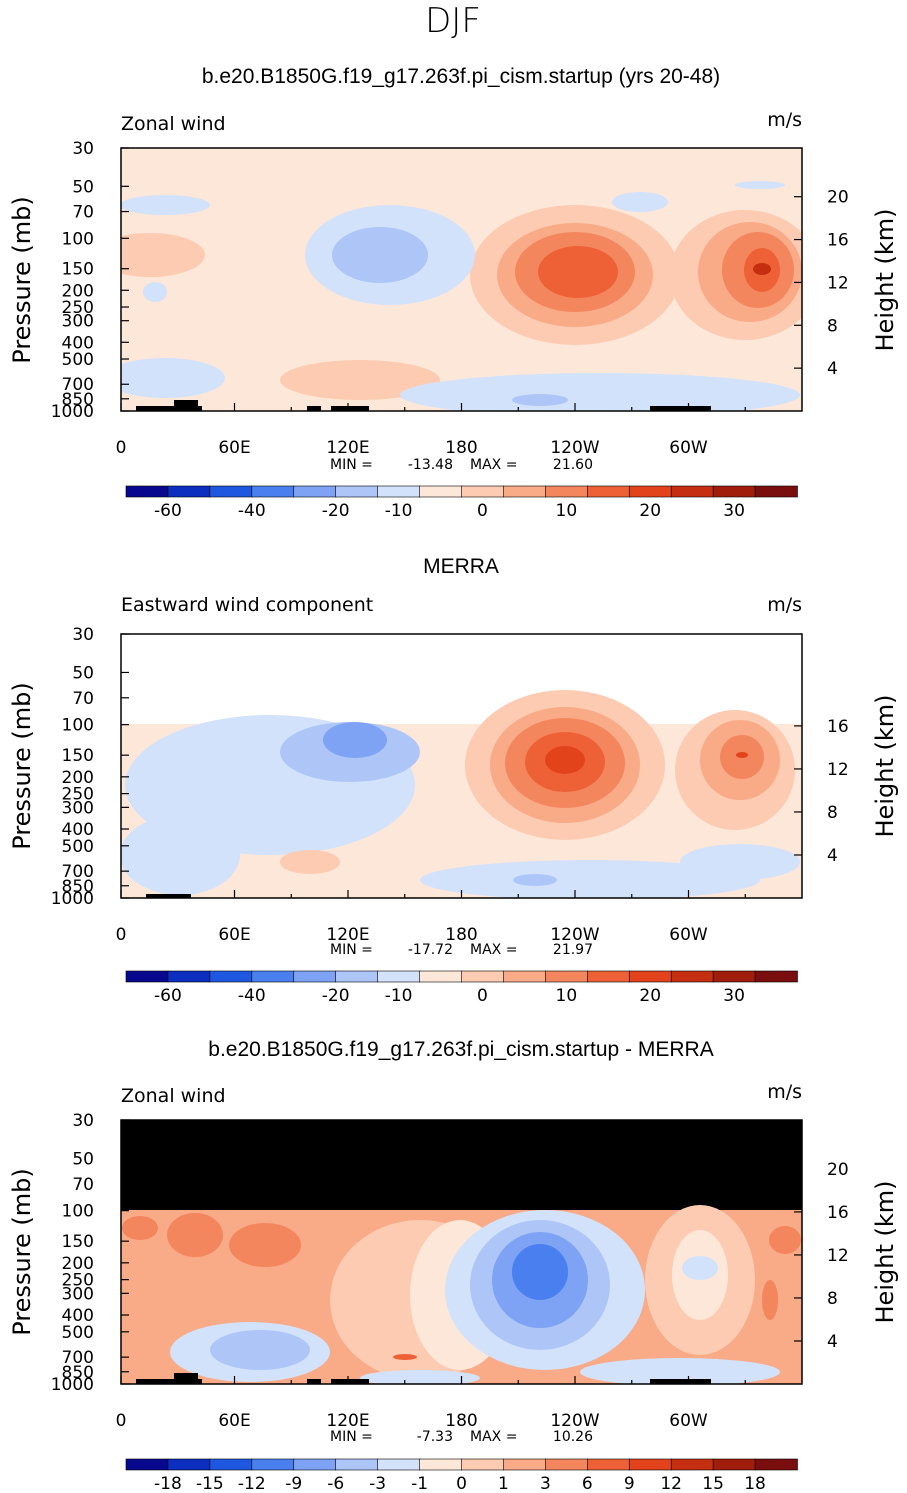 Image resolution: width=907 pixels, height=1493 pixels. What do you see at coordinates (22, 1251) in the screenshot?
I see `y-axis-title: Pressure (mb)` at bounding box center [22, 1251].